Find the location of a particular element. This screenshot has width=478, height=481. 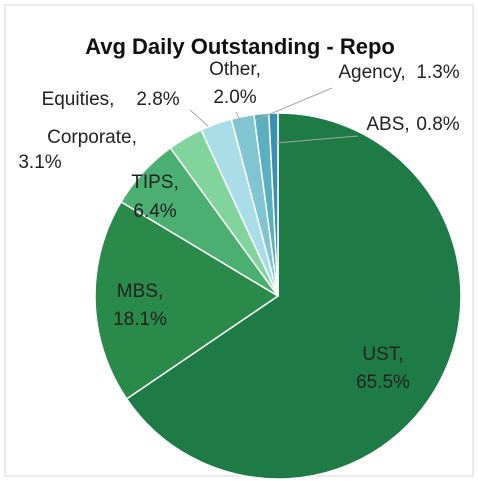

slice-value-label: 3.1% is located at coordinates (39, 162).